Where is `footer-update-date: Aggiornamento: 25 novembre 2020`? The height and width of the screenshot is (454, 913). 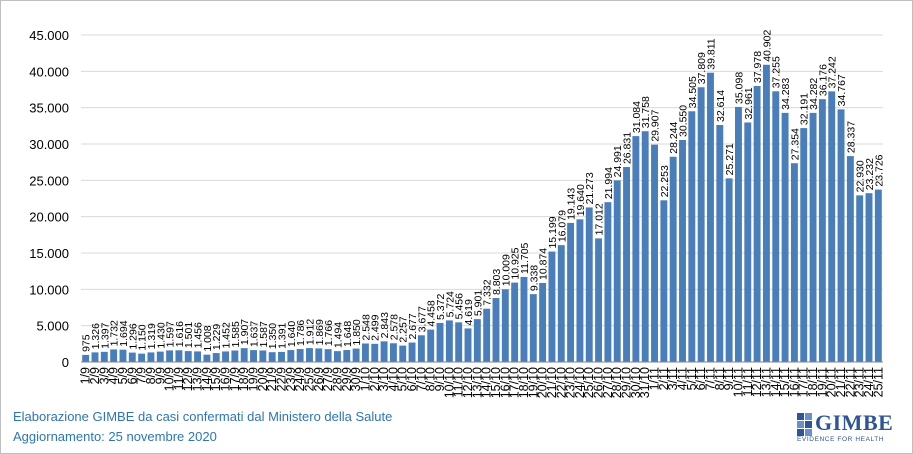 footer-update-date: Aggiornamento: 25 novembre 2020 is located at coordinates (115, 436).